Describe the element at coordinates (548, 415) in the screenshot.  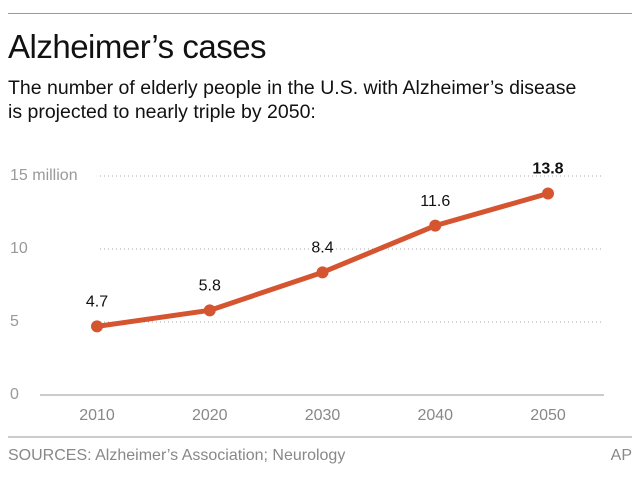
I see `x-tick-label: 2050` at that location.